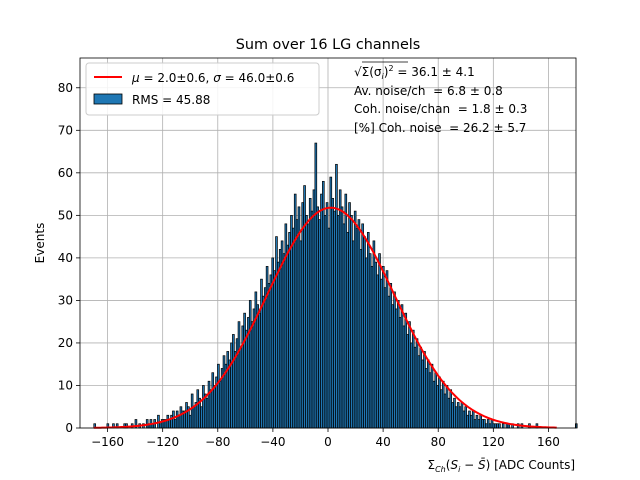 This screenshot has width=640, height=480. I want to click on x-tick-label: 0, so click(328, 442).